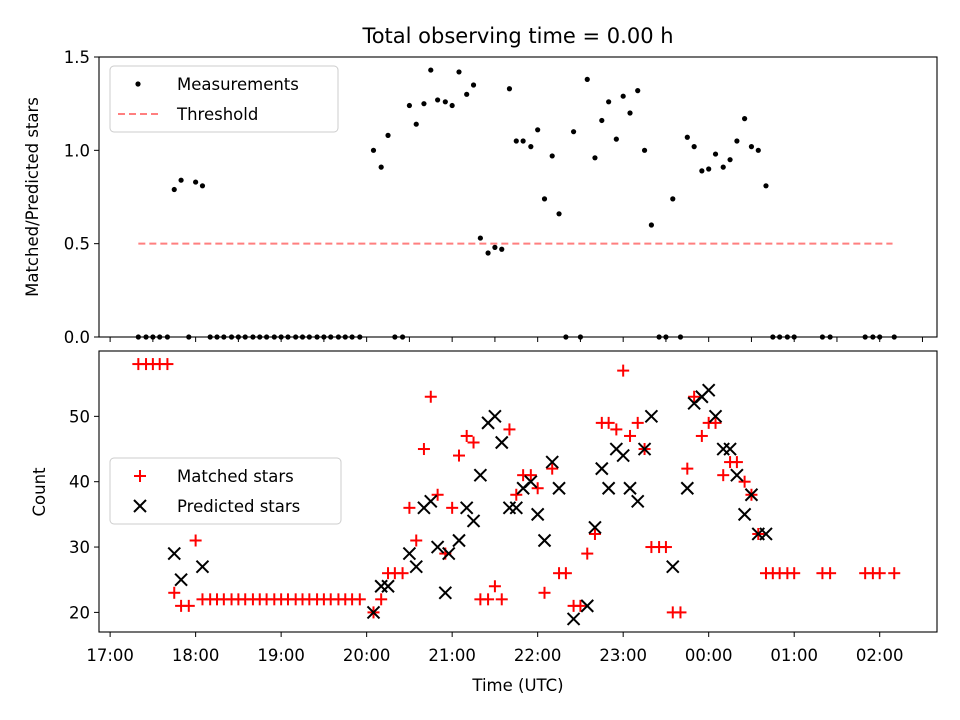  I want to click on bottom-y-axis-label: Count, so click(39, 492).